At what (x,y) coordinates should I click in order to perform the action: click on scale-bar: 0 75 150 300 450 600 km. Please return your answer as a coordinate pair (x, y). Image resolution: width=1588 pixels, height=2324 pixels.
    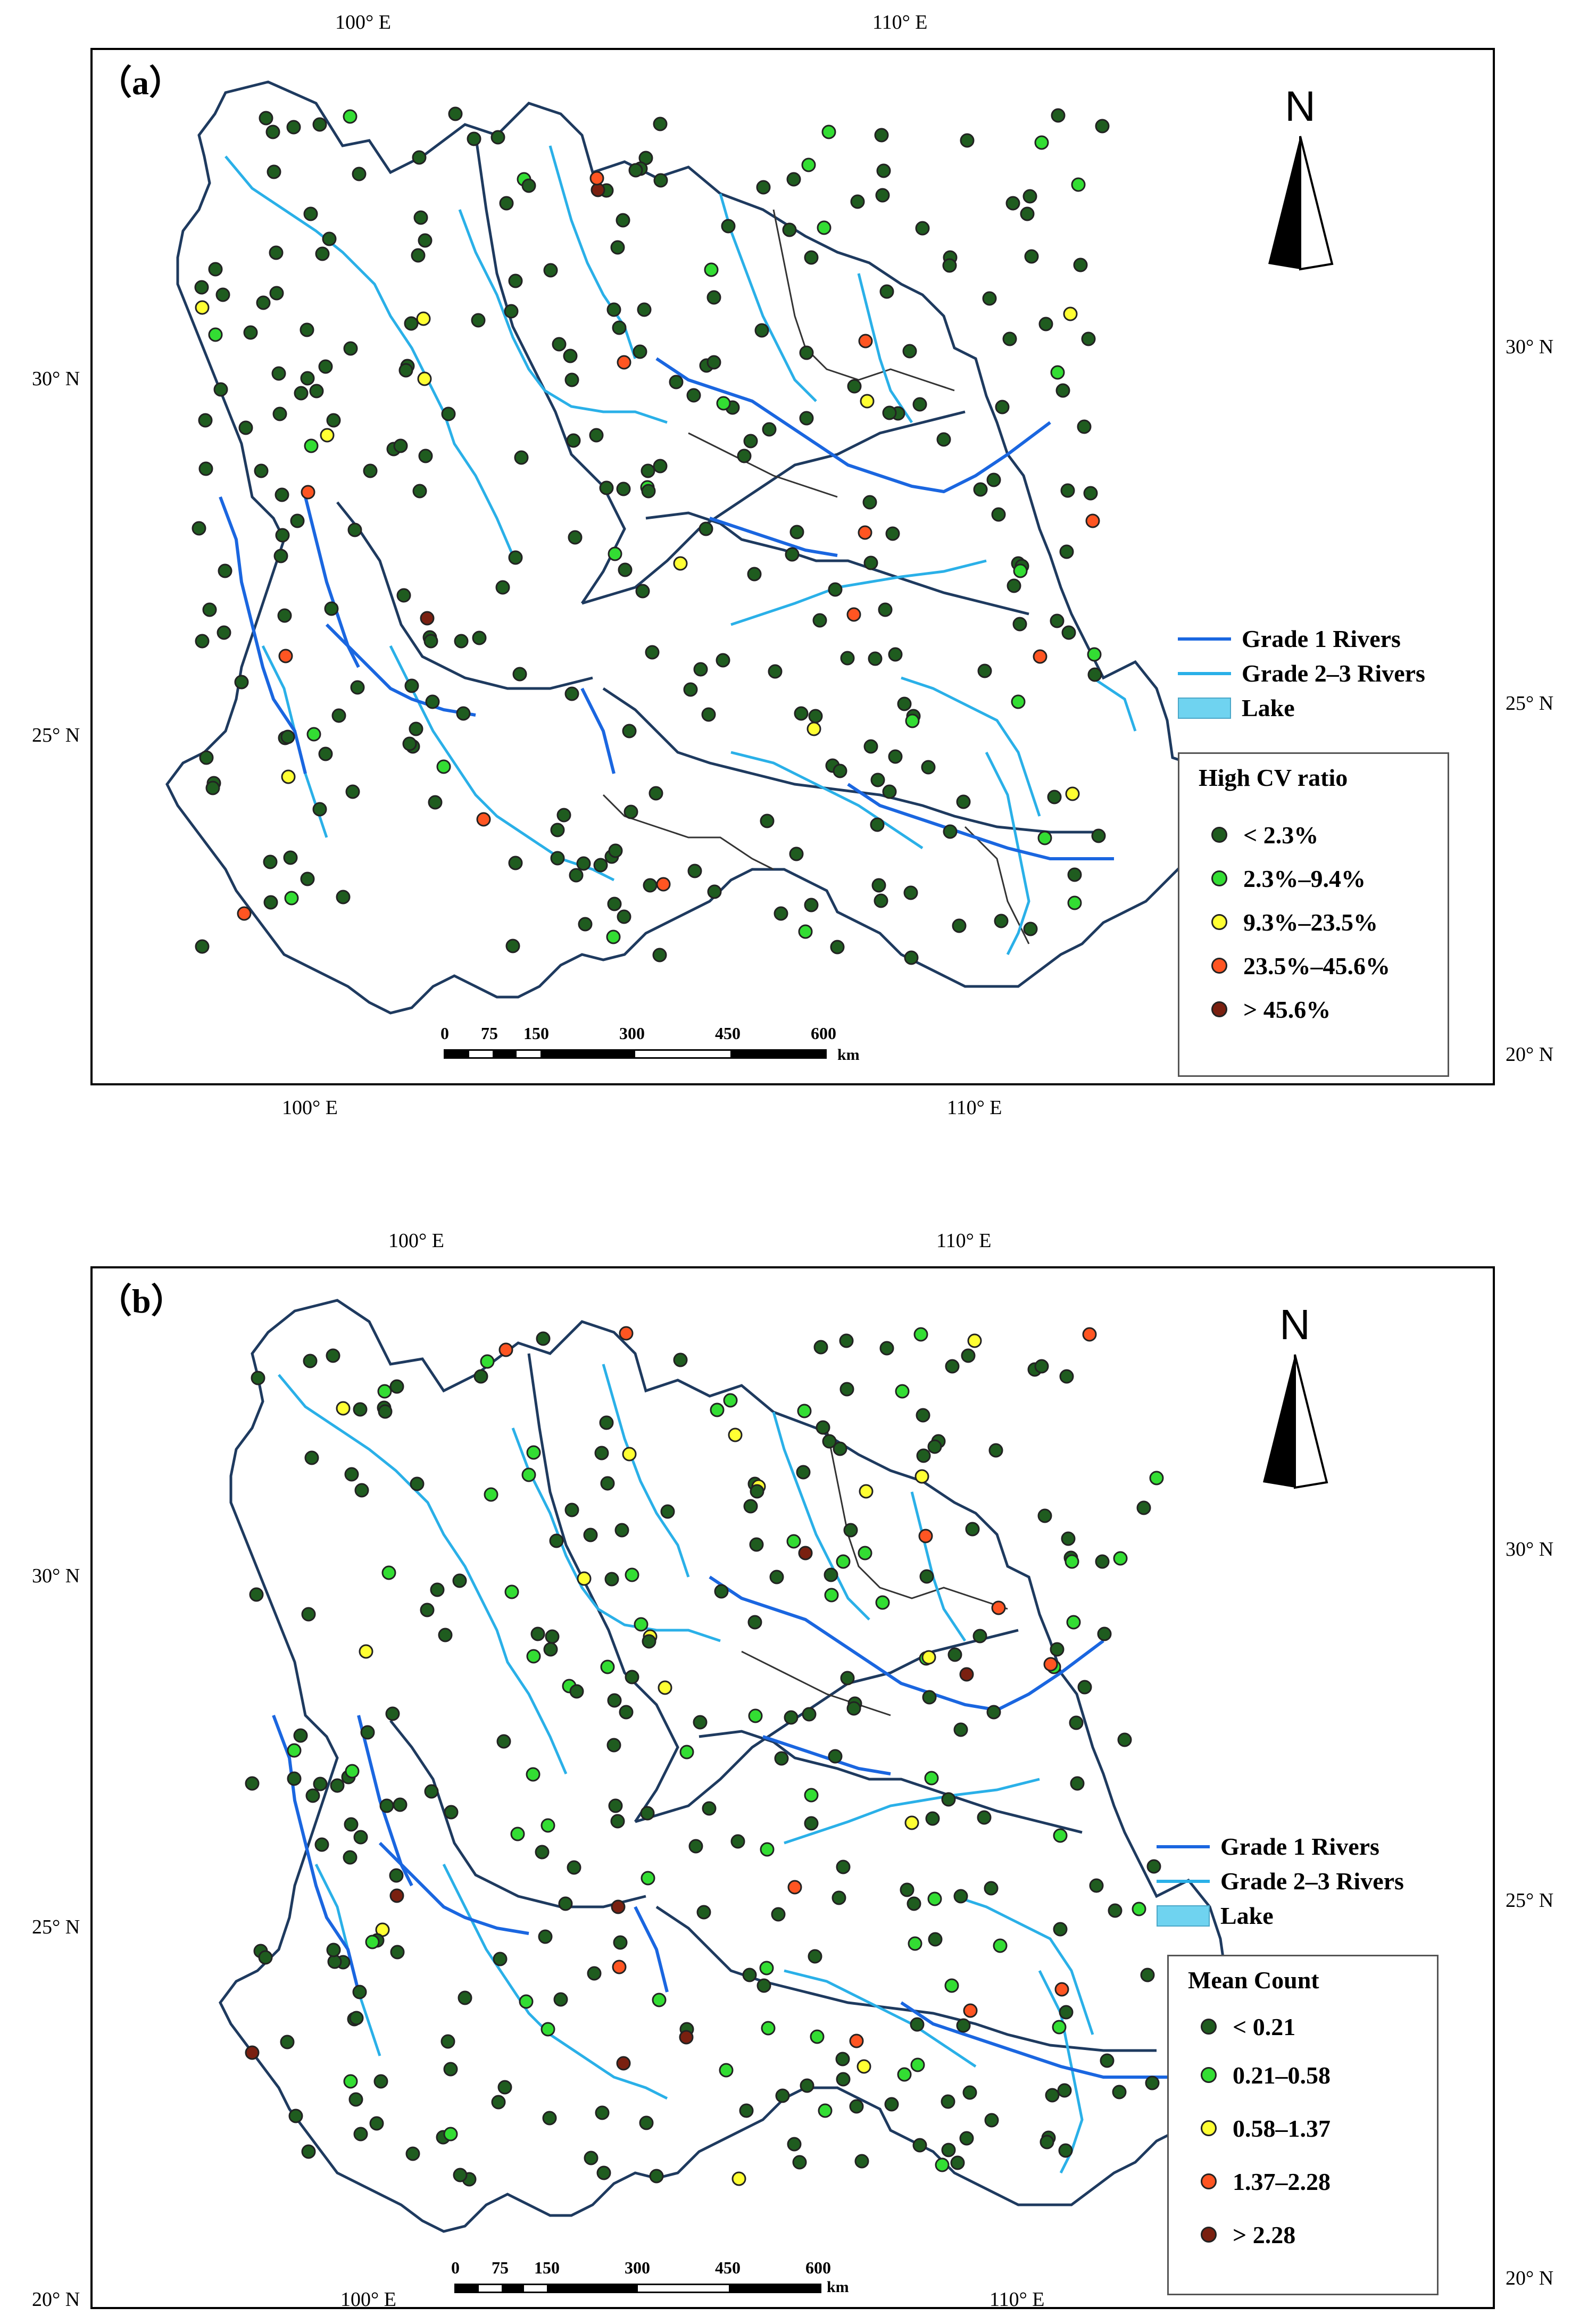
    Looking at the image, I should click on (670, 1045).